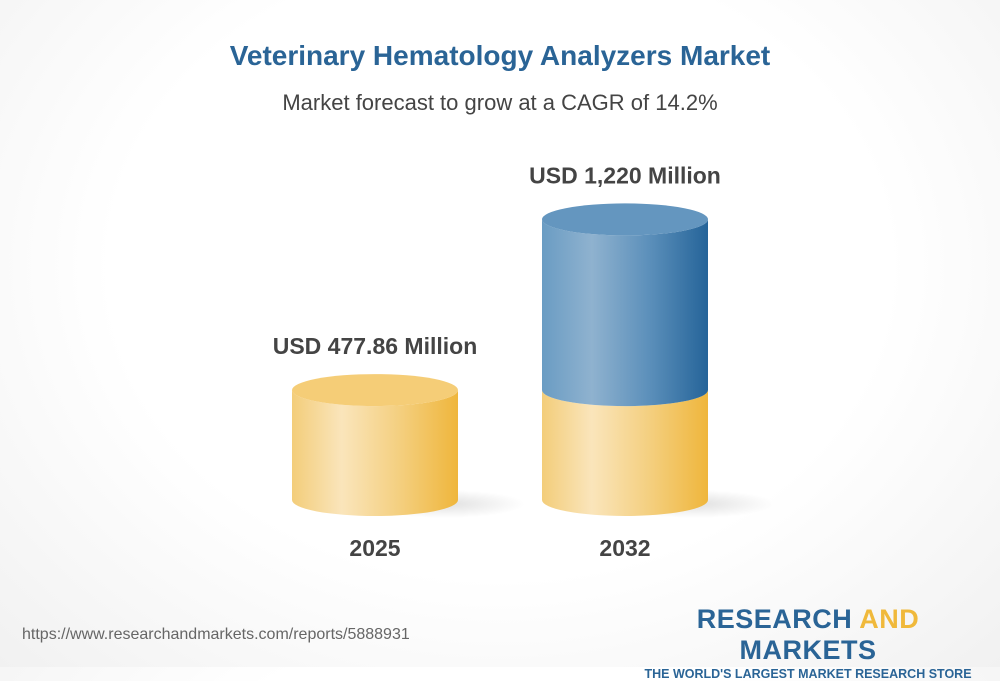 Image resolution: width=1000 pixels, height=681 pixels. Describe the element at coordinates (374, 548) in the screenshot. I see `x-tick-label: 2025` at that location.